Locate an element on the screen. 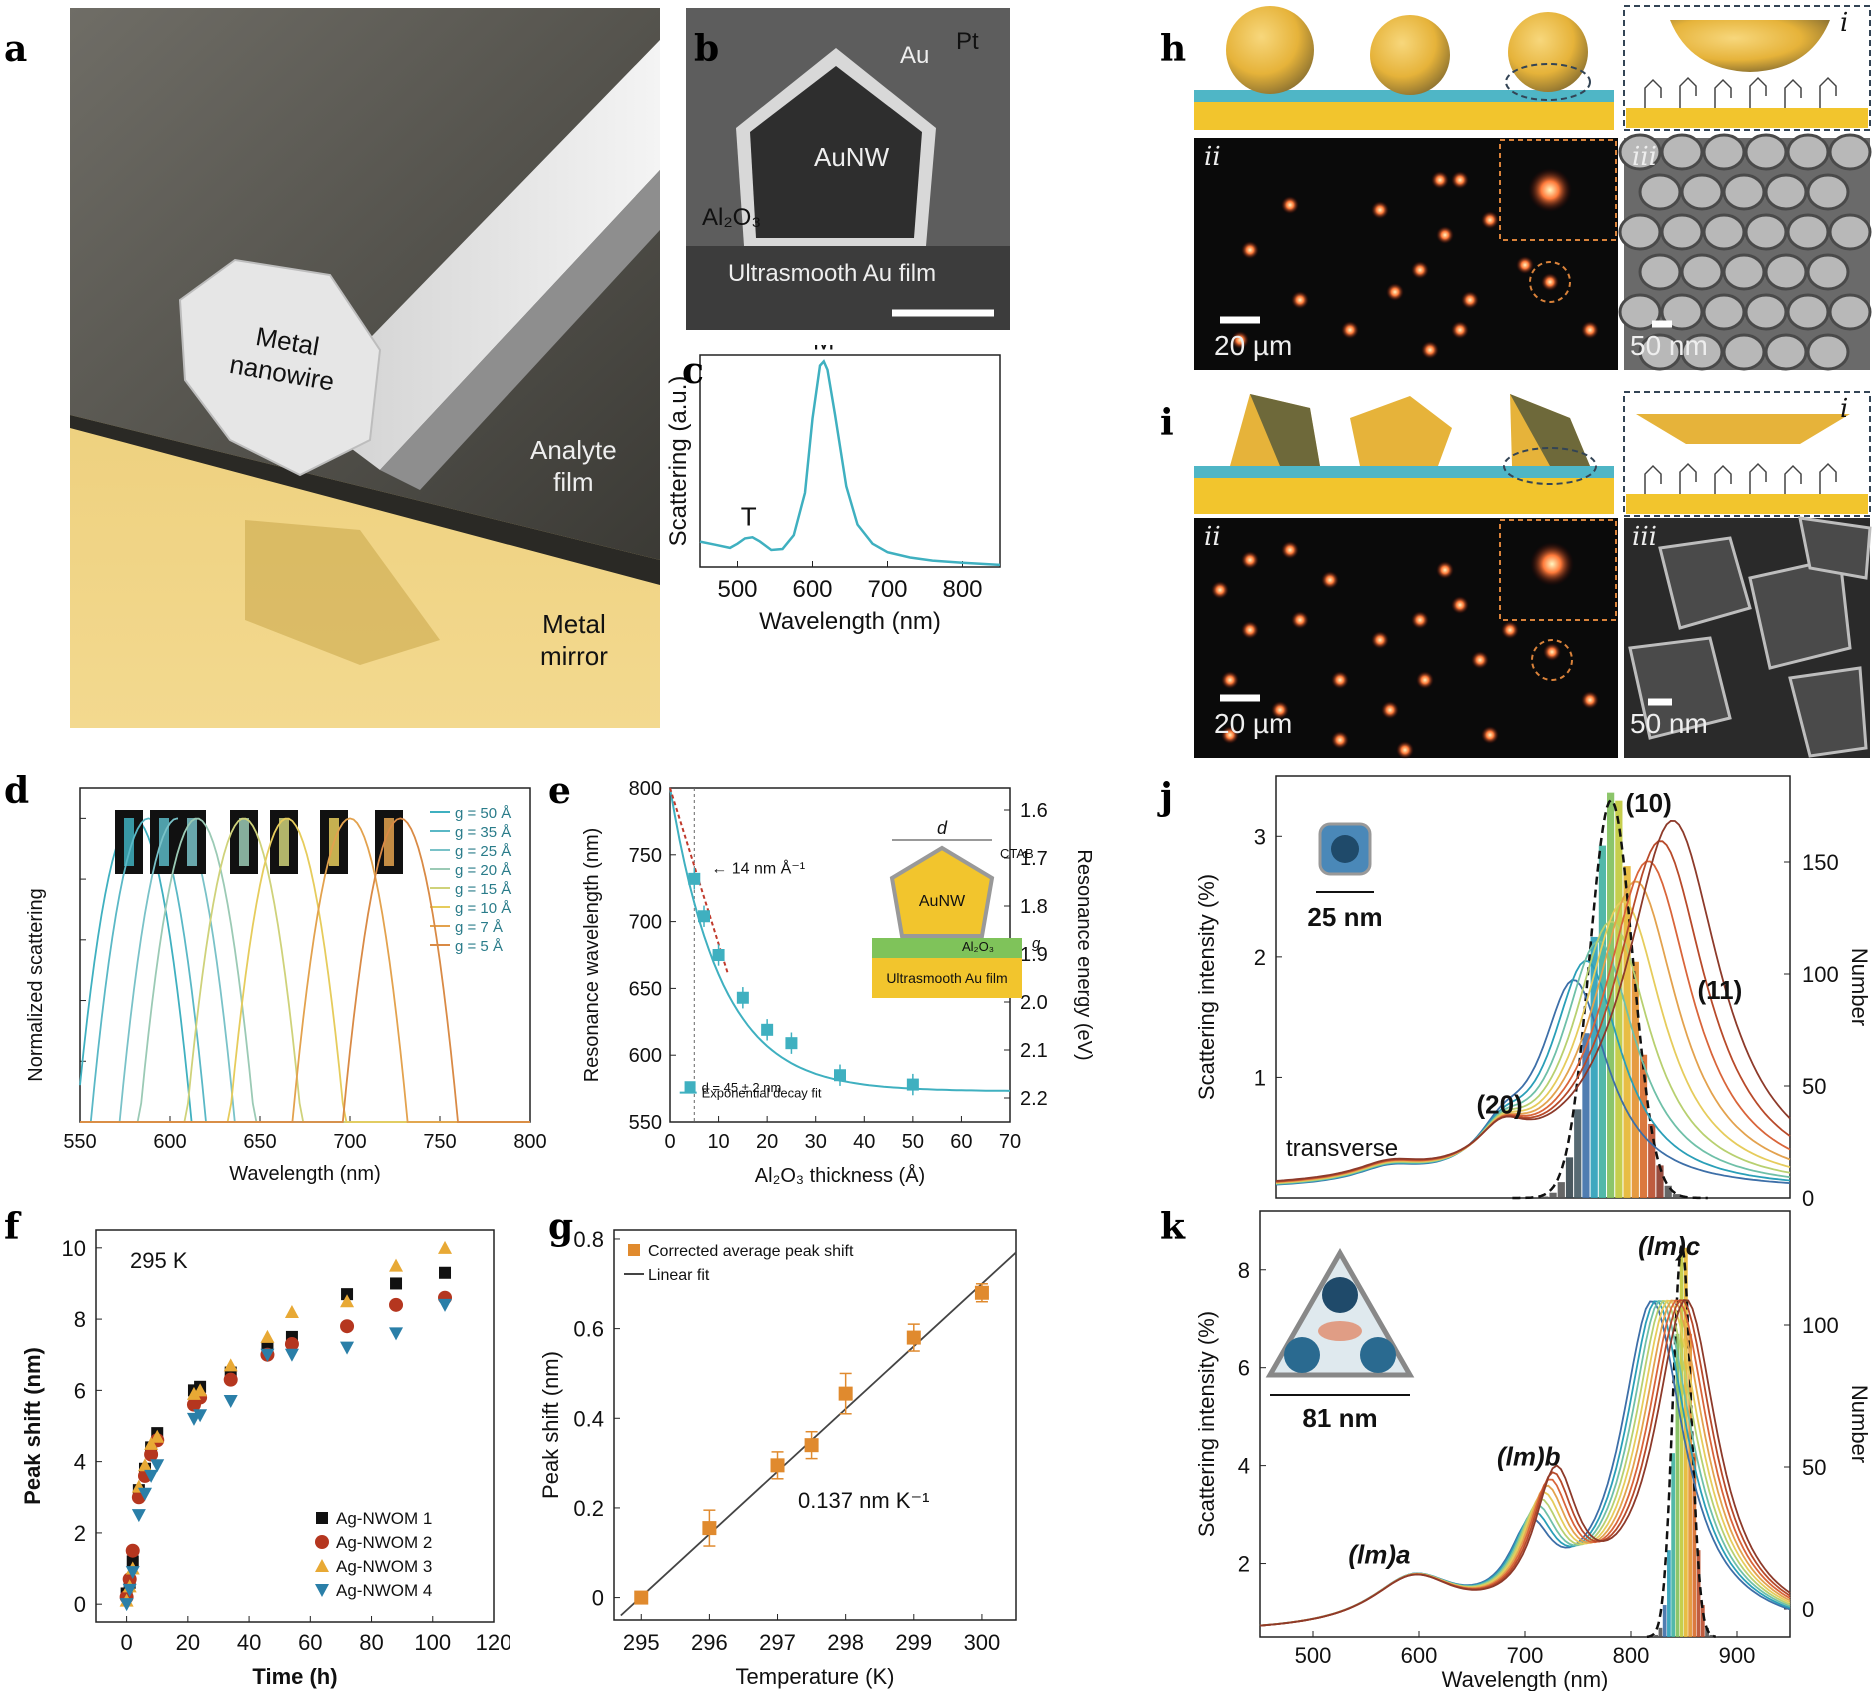  linear-fit-line is located at coordinates (818, 1434).